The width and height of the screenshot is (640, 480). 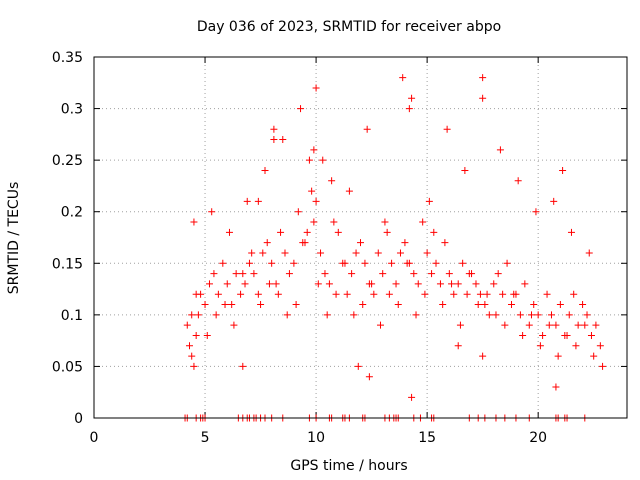 I want to click on y-tick-label: 0, so click(x=78, y=419).